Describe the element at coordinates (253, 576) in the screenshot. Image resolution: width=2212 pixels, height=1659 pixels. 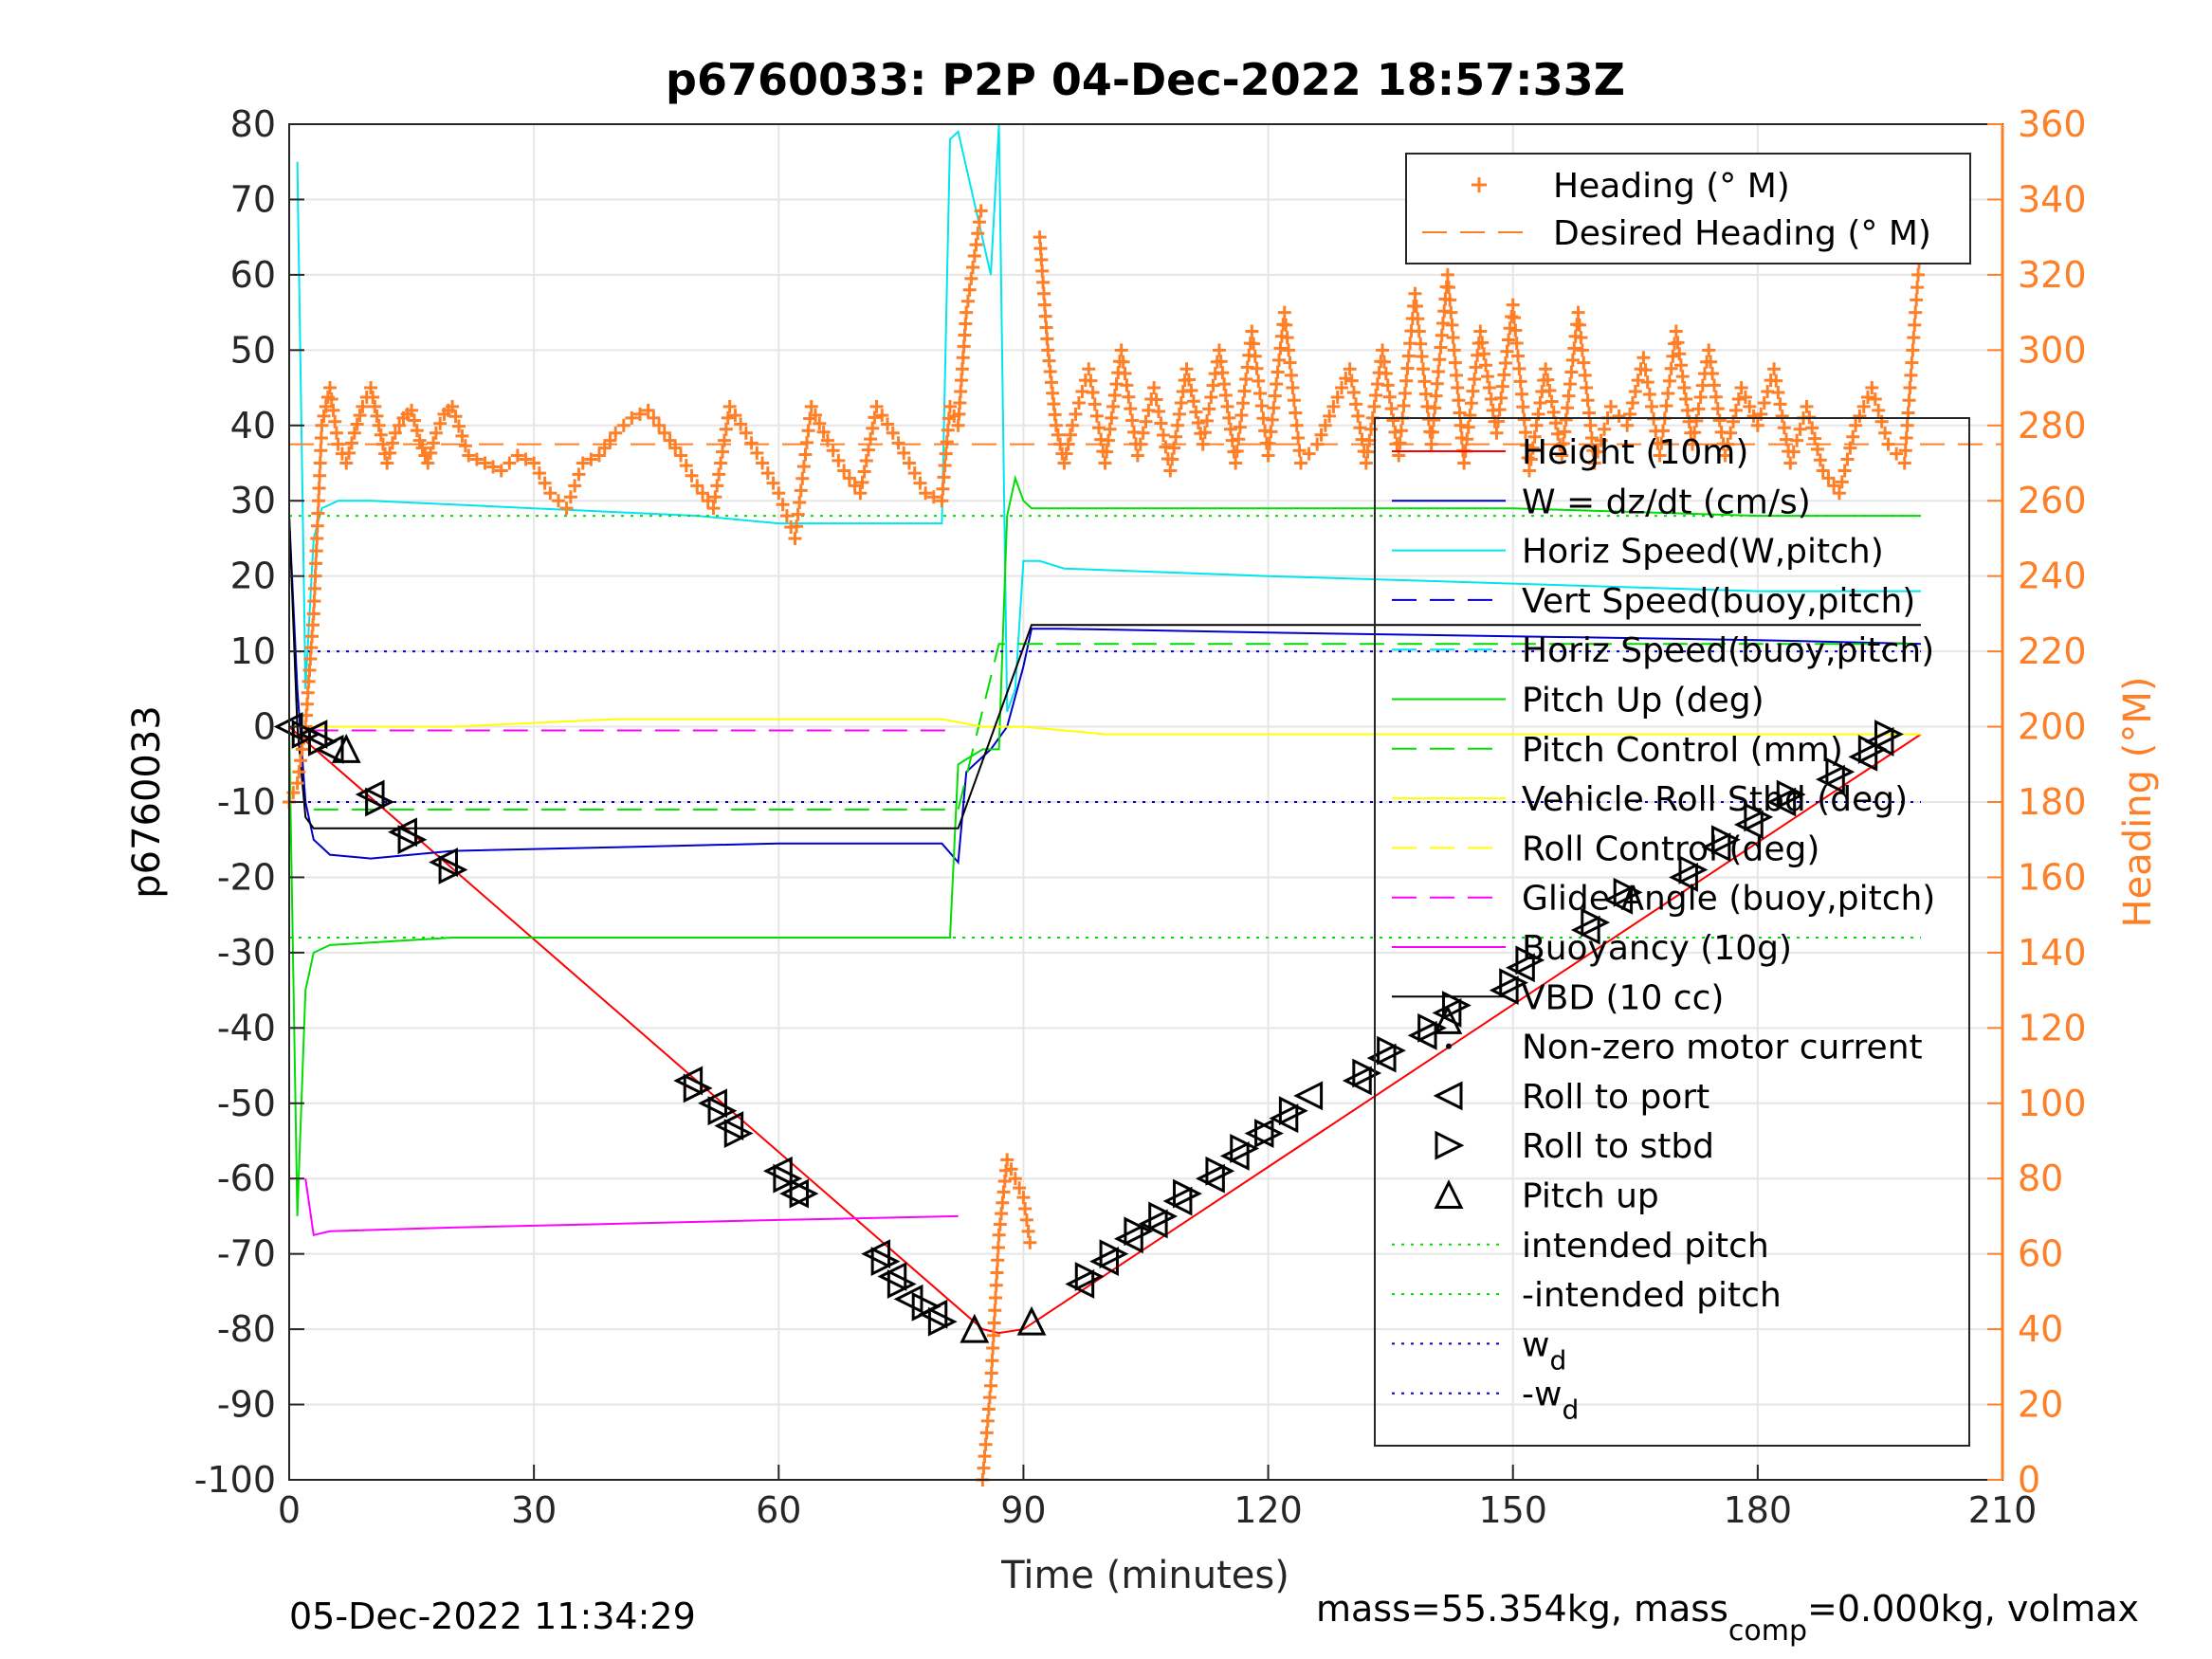
I see `y-tick-label: 20` at that location.